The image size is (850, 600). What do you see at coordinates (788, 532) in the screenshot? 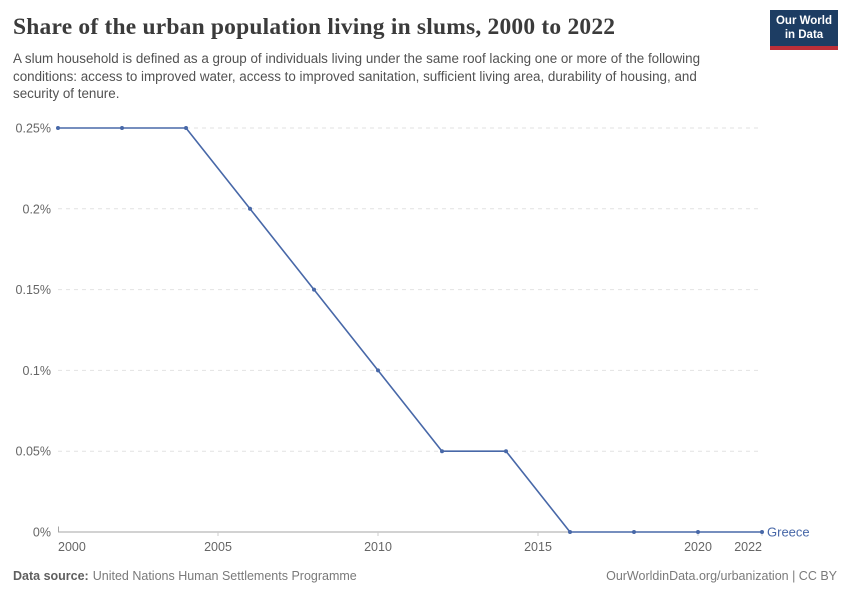
I see `series-label-greece: Greece` at bounding box center [788, 532].